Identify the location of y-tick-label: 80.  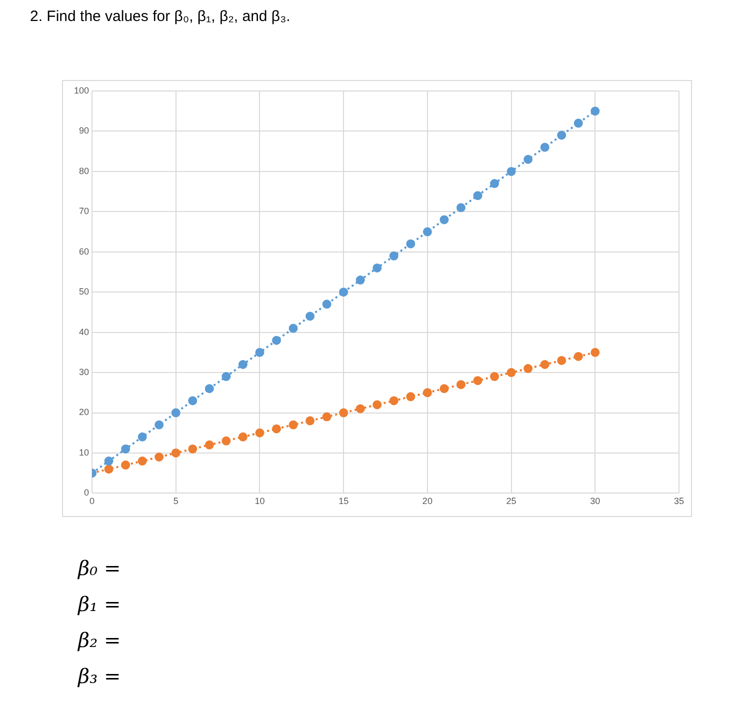
(84, 171).